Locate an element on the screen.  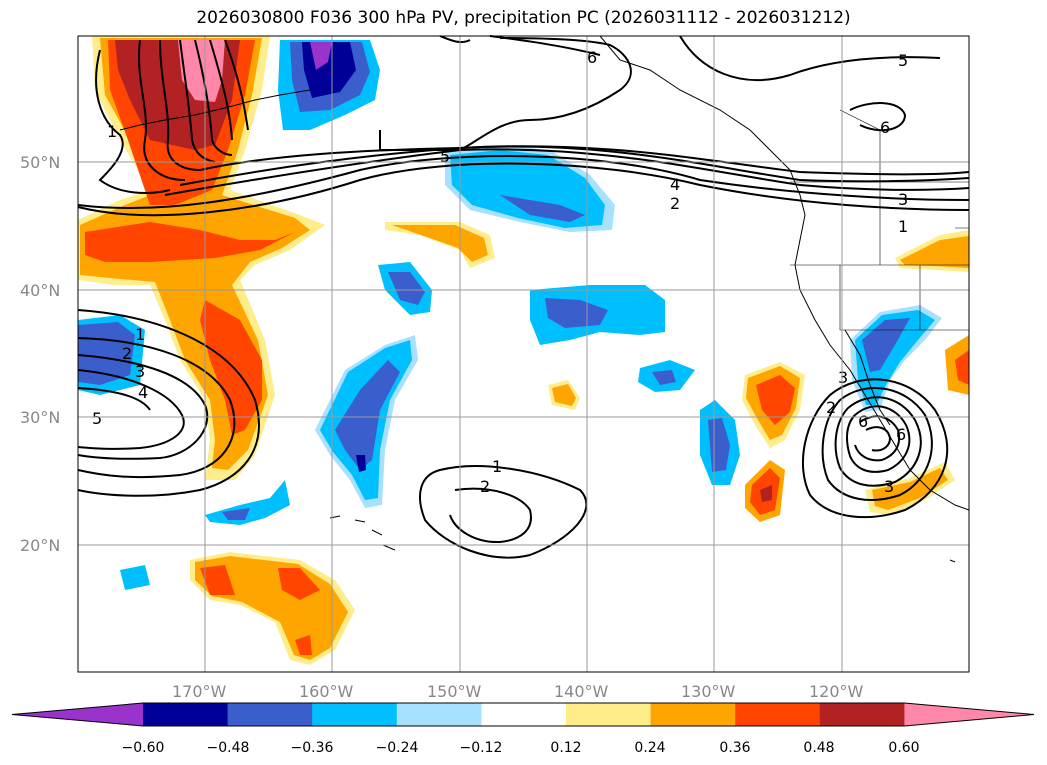
clabel-e-2: 2 is located at coordinates (831, 407).